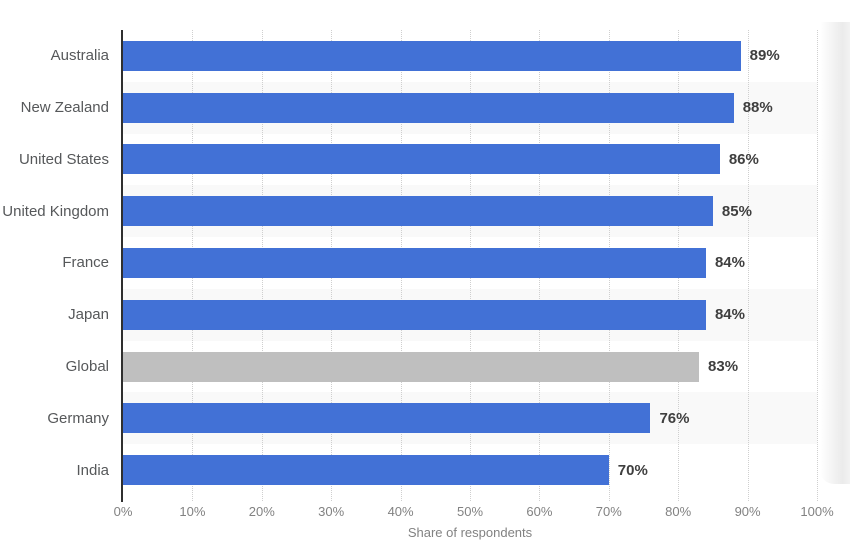 Image resolution: width=850 pixels, height=553 pixels. Describe the element at coordinates (835, 253) in the screenshot. I see `right-edge-shade` at that location.